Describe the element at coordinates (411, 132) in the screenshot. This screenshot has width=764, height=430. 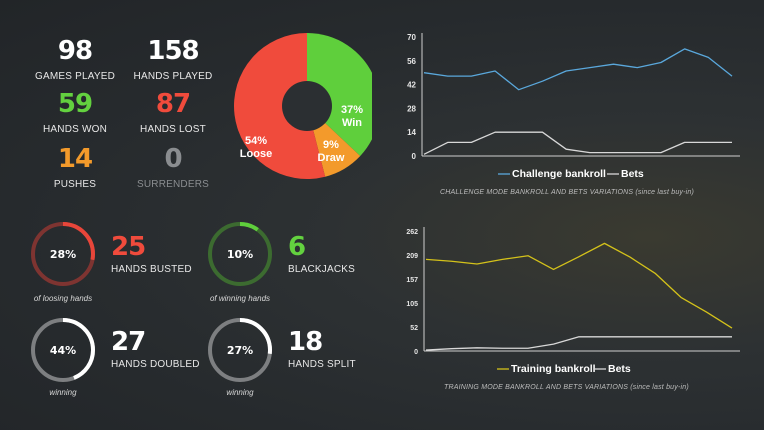
I see `y-tick-label: 14` at that location.